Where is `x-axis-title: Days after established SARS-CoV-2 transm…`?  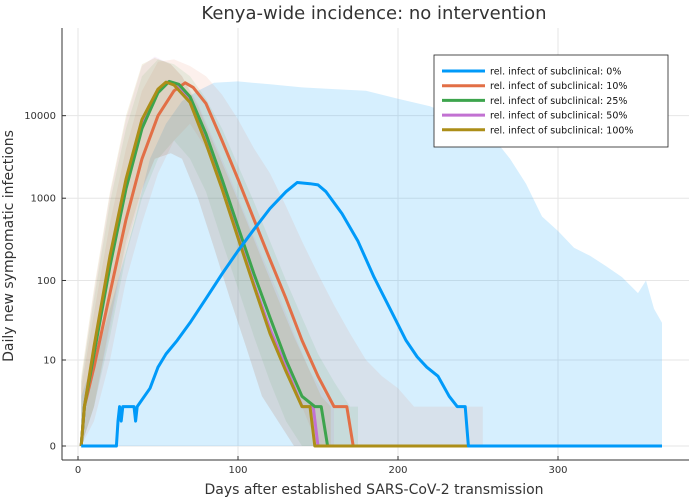
x-axis-title: Days after established SARS-CoV-2 transm… is located at coordinates (373, 490).